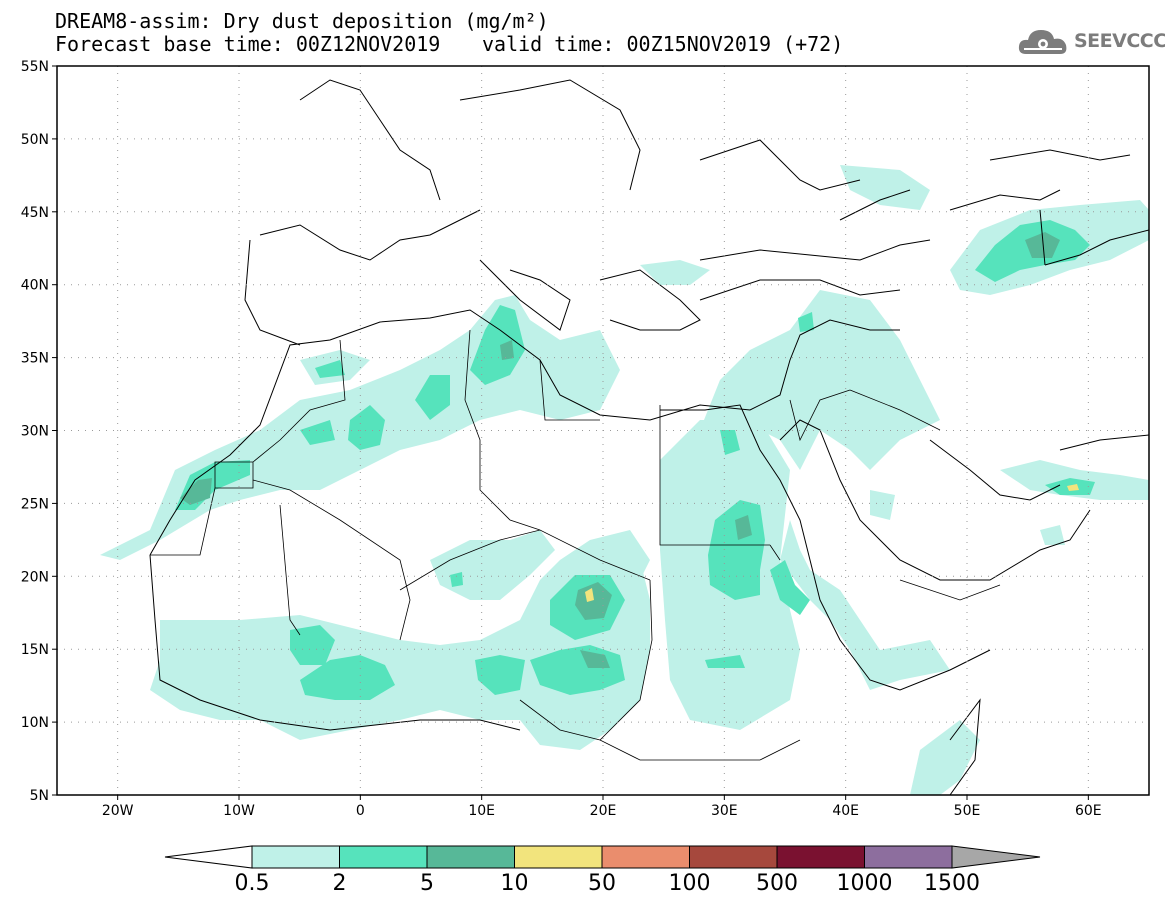 The width and height of the screenshot is (1165, 907). What do you see at coordinates (35, 723) in the screenshot?
I see `lat-label: 10N` at bounding box center [35, 723].